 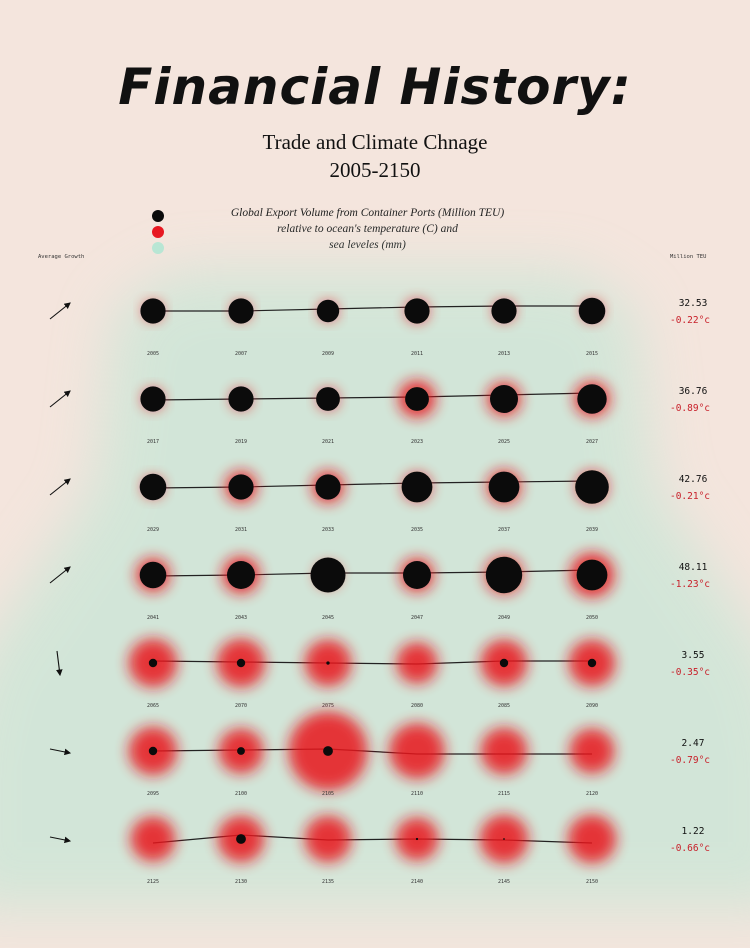 What do you see at coordinates (241, 706) in the screenshot?
I see `year-label: 2070` at bounding box center [241, 706].